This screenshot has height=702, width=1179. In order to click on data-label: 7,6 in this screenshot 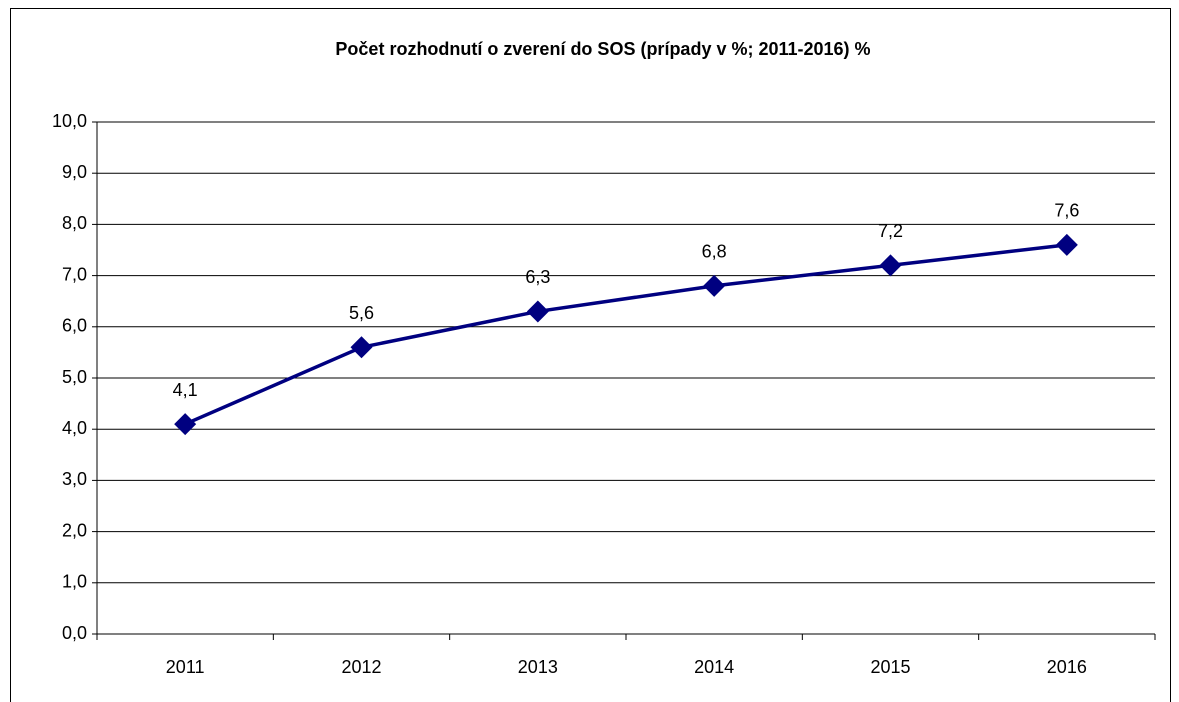, I will do `click(1066, 211)`.